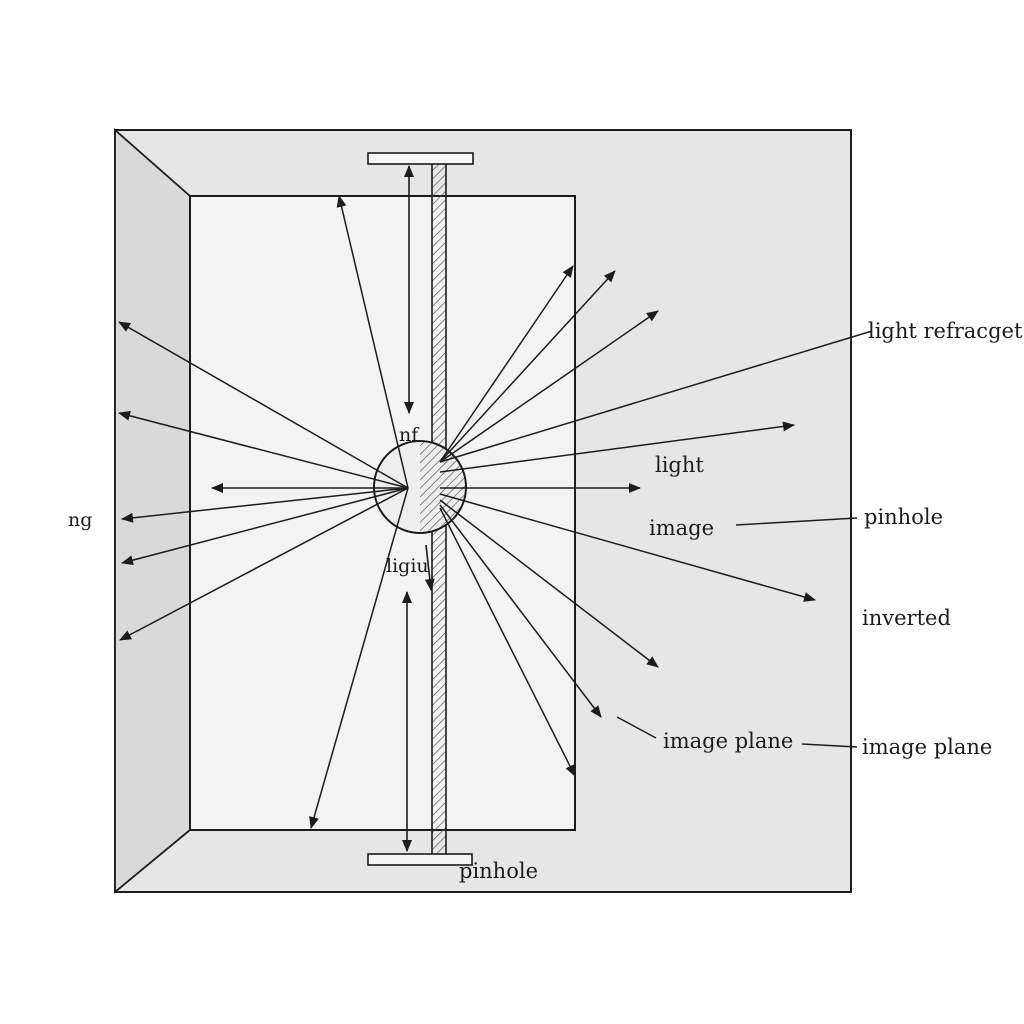 The image size is (1024, 1024). Describe the element at coordinates (636, 727) in the screenshot. I see `leader-line-image-plane-left` at that location.